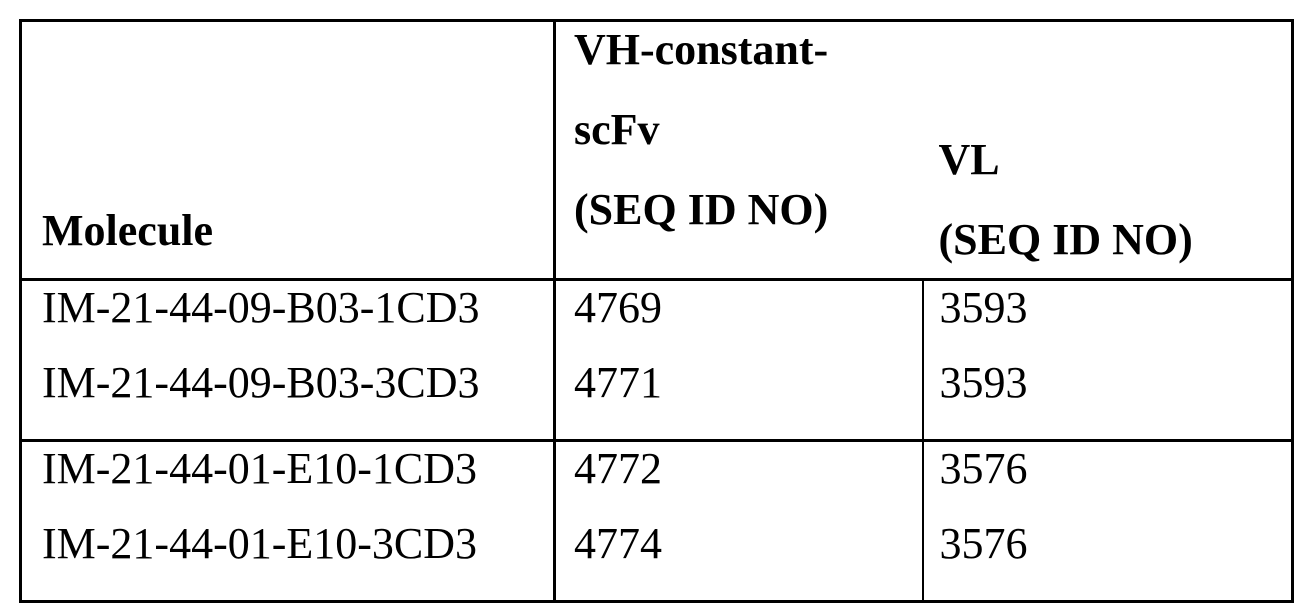 This screenshot has height=603, width=1315. I want to click on molecule-name: IM-21-44-01-E10-1CD3, so click(260, 468).